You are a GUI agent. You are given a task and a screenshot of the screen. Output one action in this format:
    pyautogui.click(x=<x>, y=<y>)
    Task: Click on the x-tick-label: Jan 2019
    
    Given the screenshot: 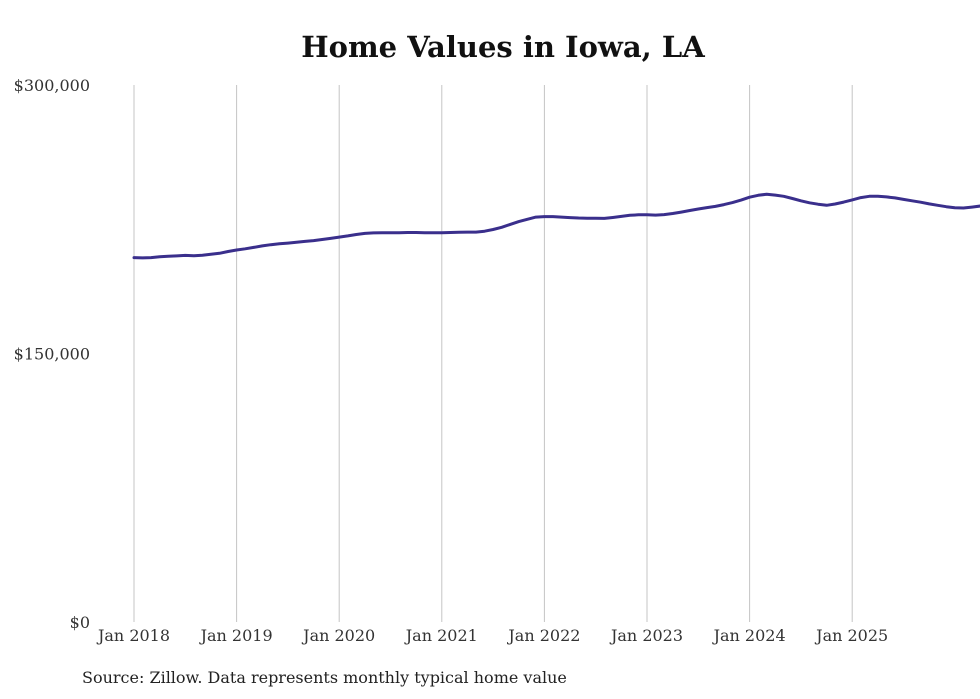 What is the action you would take?
    pyautogui.click(x=236, y=635)
    